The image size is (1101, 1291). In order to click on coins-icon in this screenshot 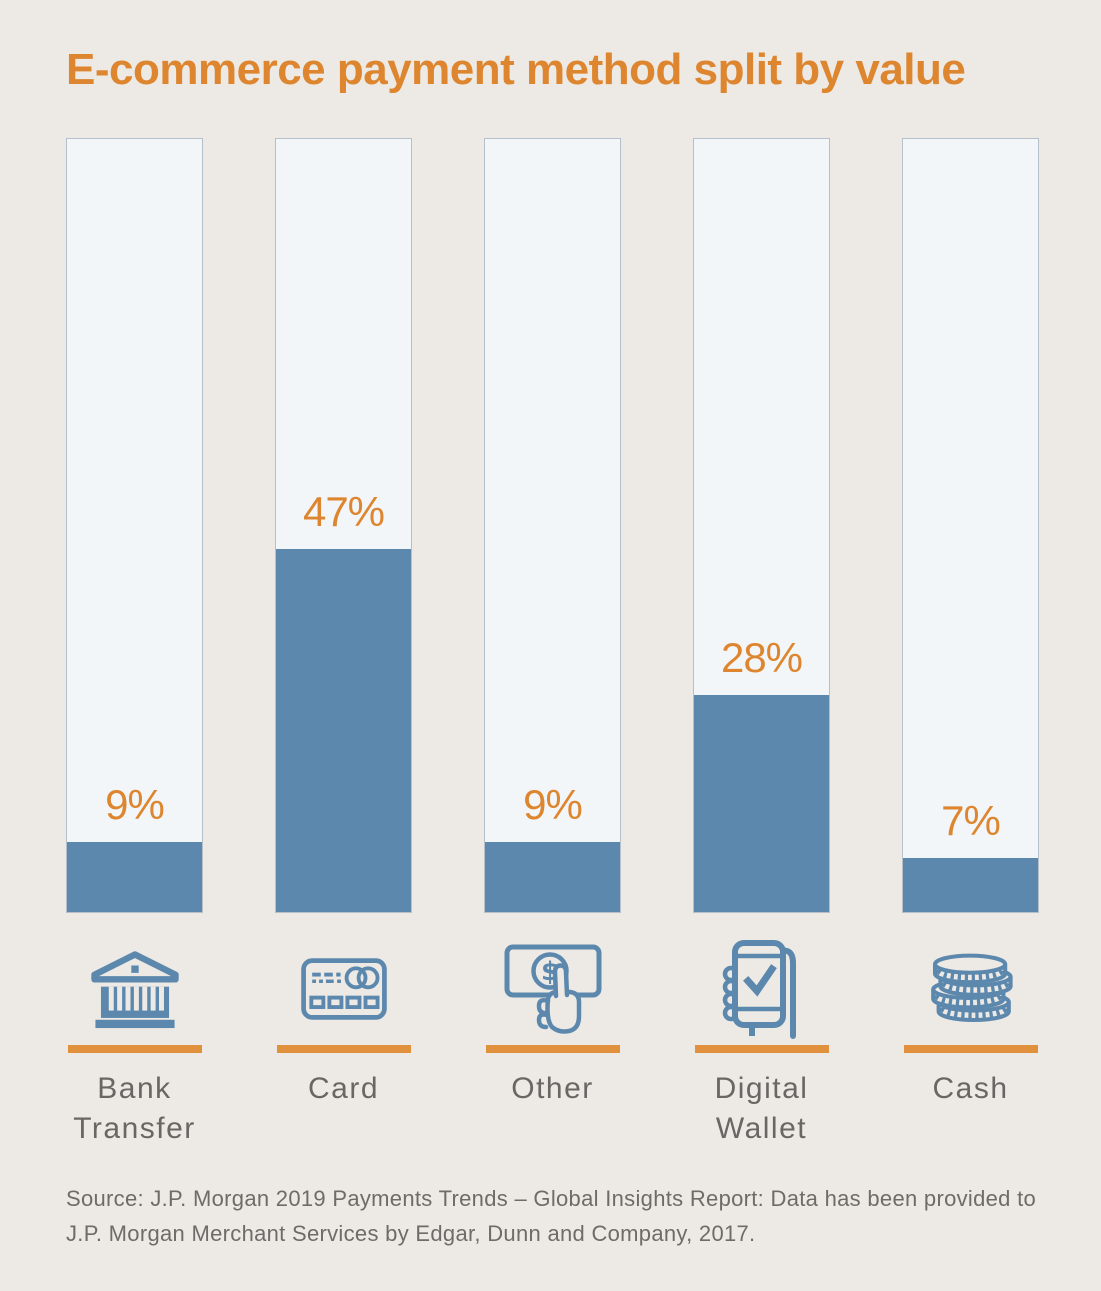, I will do `click(970, 989)`.